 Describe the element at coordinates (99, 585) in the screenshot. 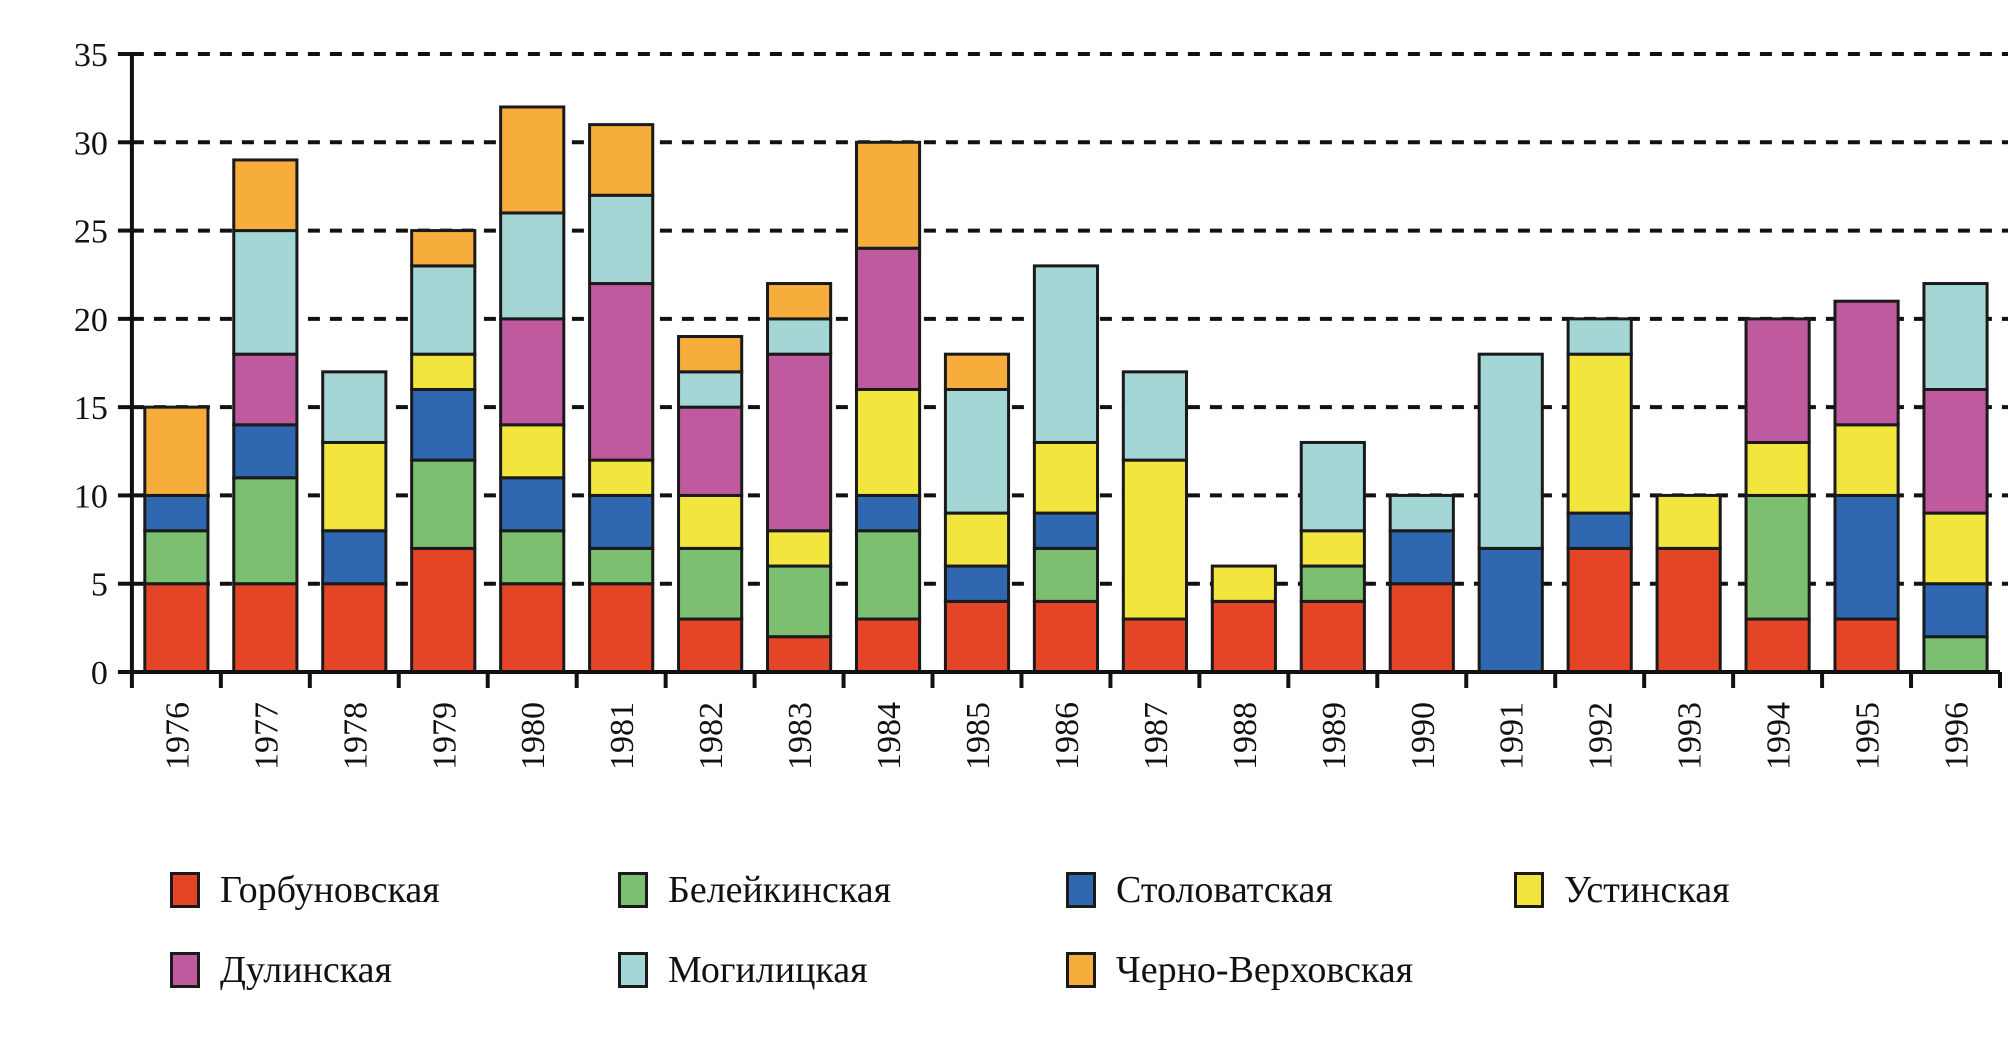

I see `y-tick-label: 5` at that location.